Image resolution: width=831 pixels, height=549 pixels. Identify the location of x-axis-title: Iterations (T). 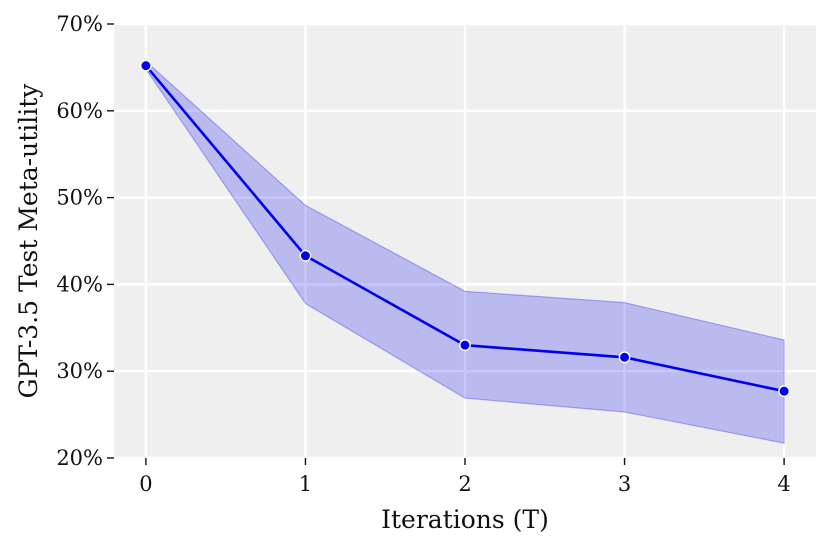
(465, 519).